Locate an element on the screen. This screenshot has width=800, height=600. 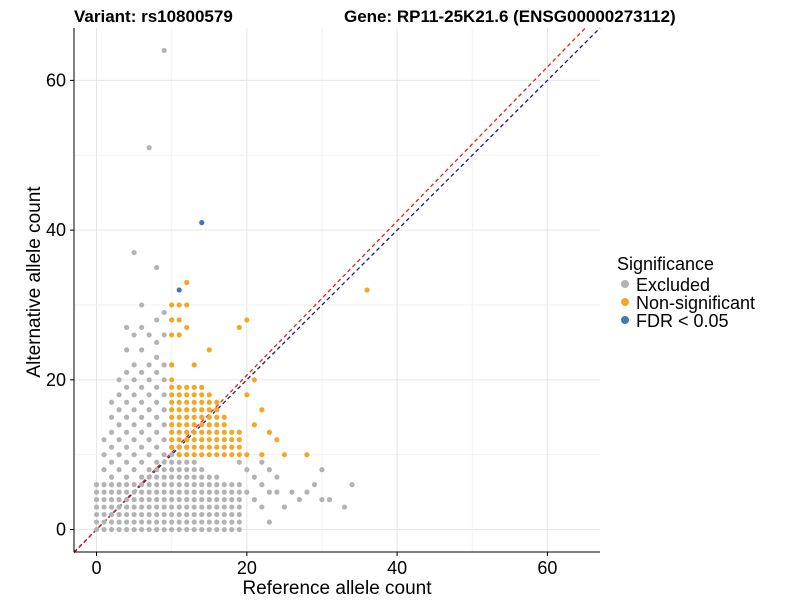
legend-swatch is located at coordinates (625, 320).